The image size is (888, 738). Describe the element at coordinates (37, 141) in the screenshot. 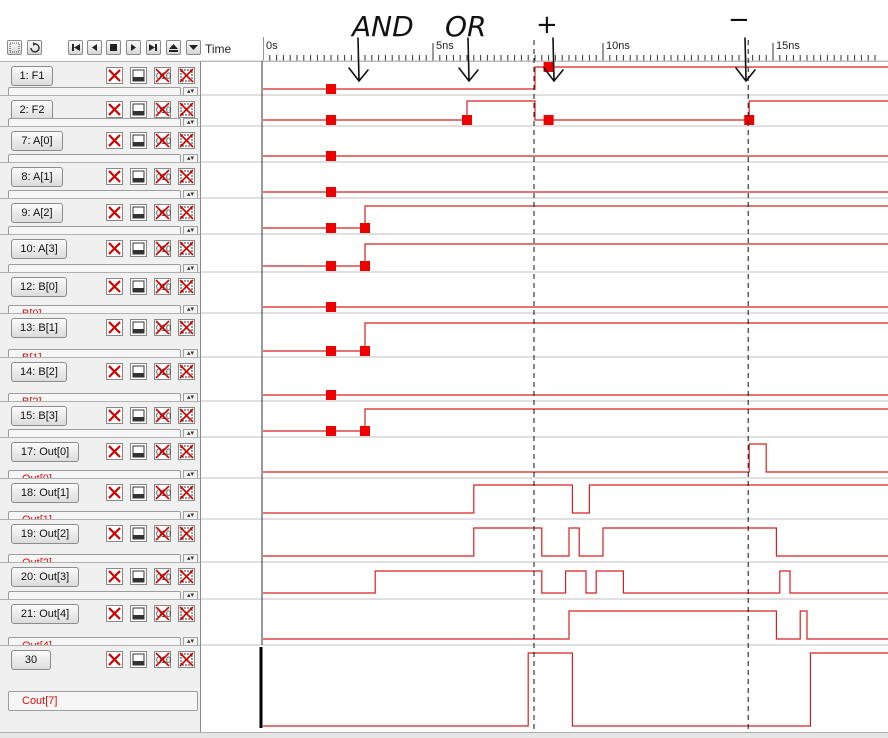

I see `signal-name-button: 7: A[0]` at that location.